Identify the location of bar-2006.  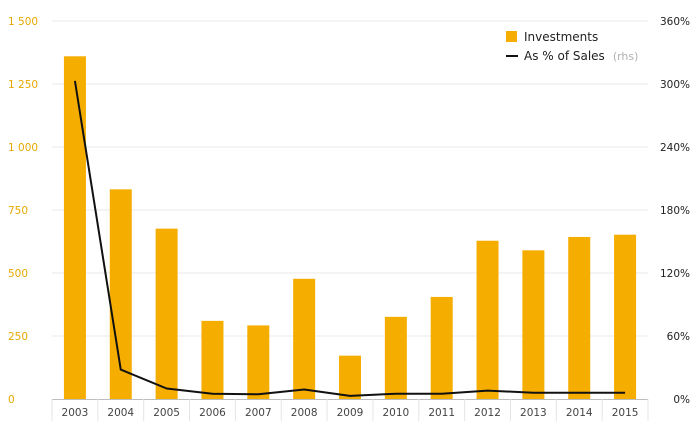
(212, 359).